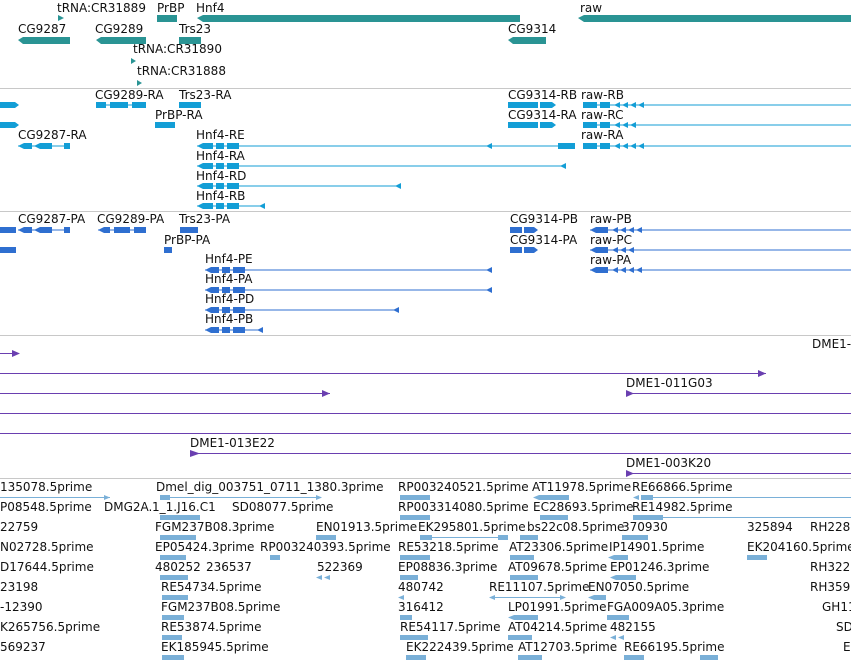 The width and height of the screenshot is (851, 663). I want to click on proteins-feature-label: Hnf4-PA, so click(229, 279).